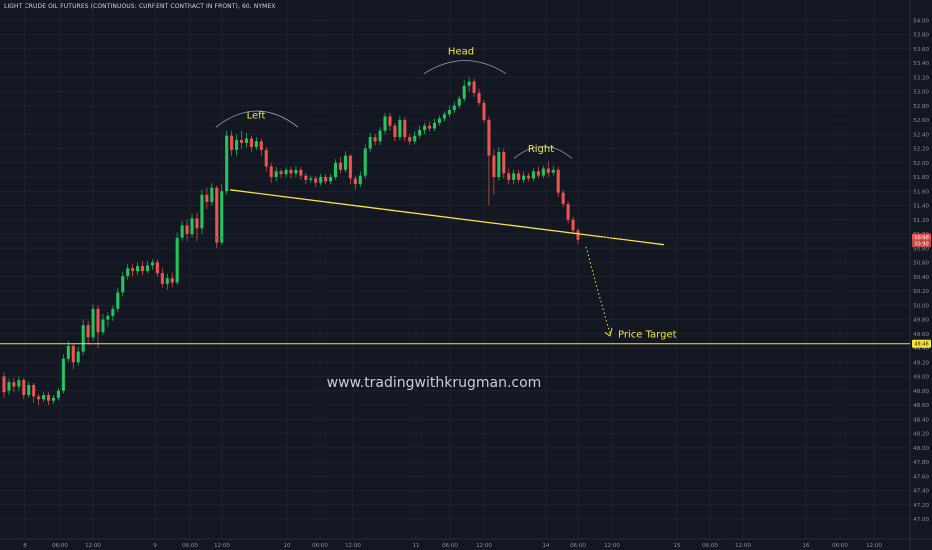 The width and height of the screenshot is (932, 550). Describe the element at coordinates (921, 378) in the screenshot. I see `y-tick-label: 49.00` at that location.